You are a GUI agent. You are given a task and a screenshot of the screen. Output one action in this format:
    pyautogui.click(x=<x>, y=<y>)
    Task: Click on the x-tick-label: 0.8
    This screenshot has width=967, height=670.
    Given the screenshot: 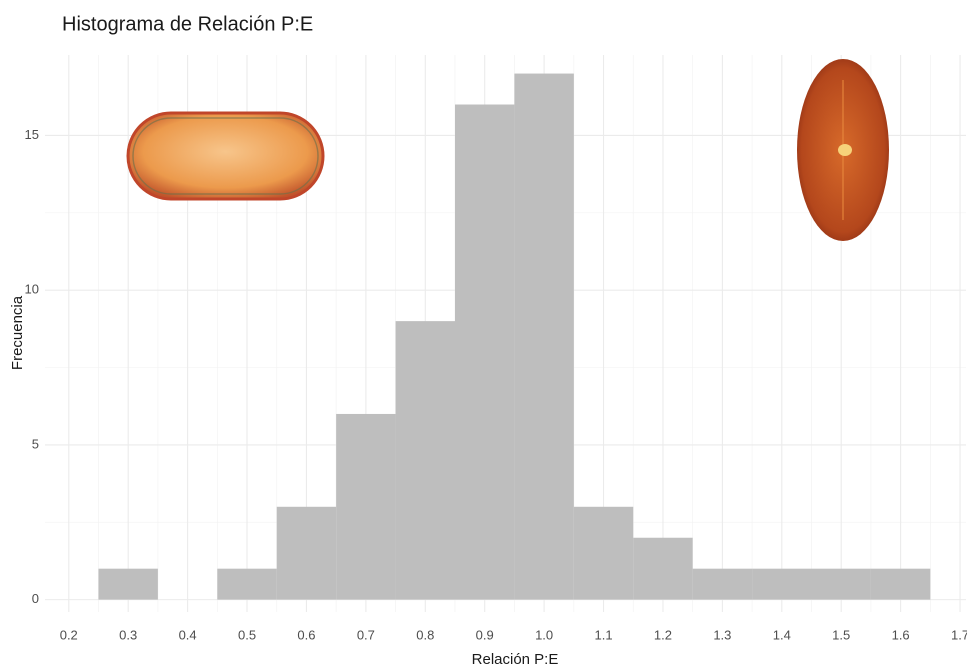 What is the action you would take?
    pyautogui.click(x=425, y=634)
    